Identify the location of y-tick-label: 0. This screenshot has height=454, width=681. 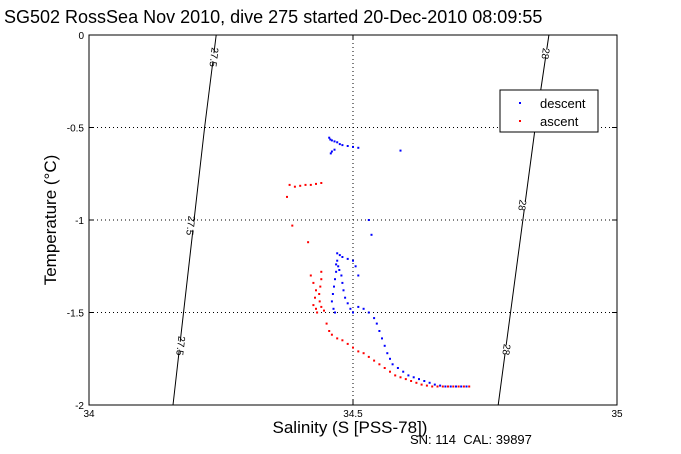
(81, 36).